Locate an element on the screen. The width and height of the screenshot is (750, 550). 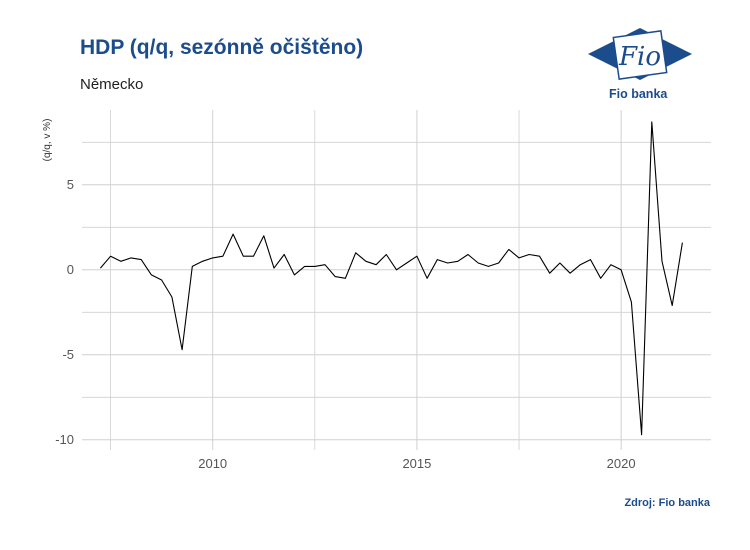
logo-mark-text: Fio is located at coordinates (639, 57).